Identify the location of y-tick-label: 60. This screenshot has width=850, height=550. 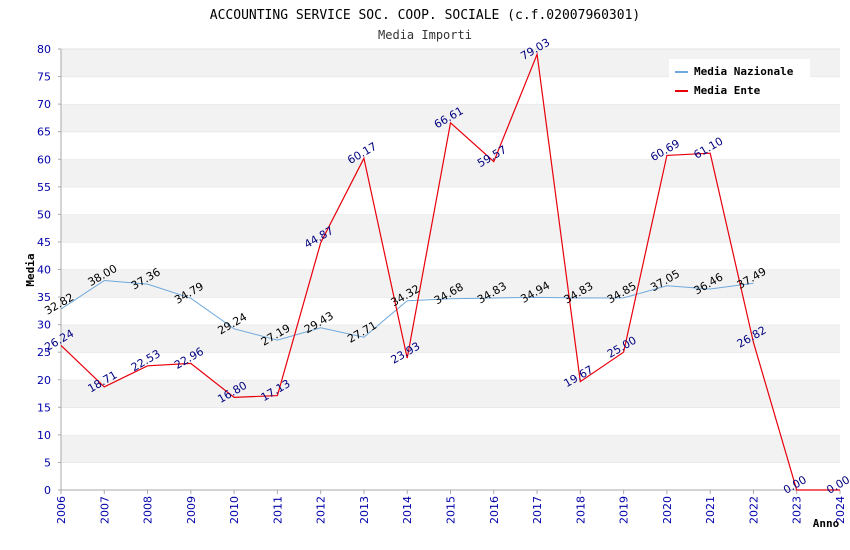
(44, 159).